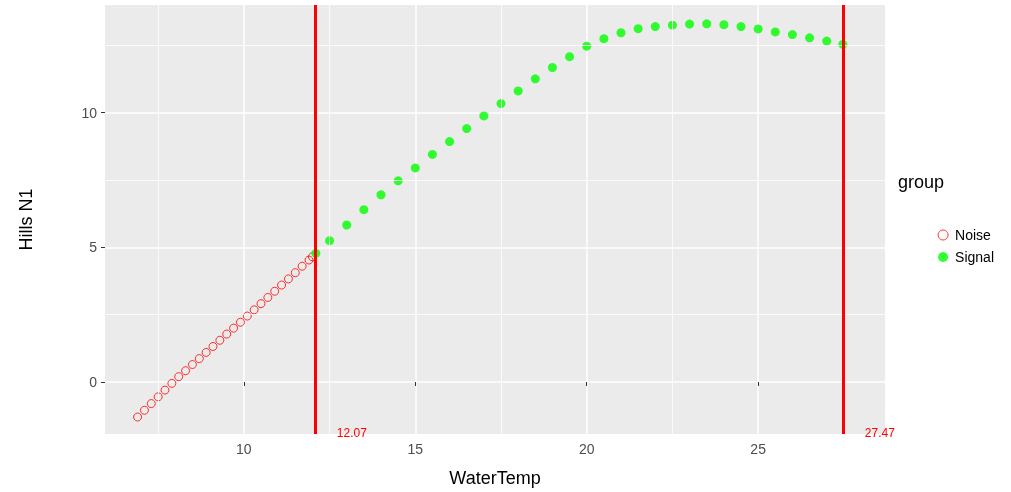  What do you see at coordinates (974, 257) in the screenshot?
I see `legend-label: Signal` at bounding box center [974, 257].